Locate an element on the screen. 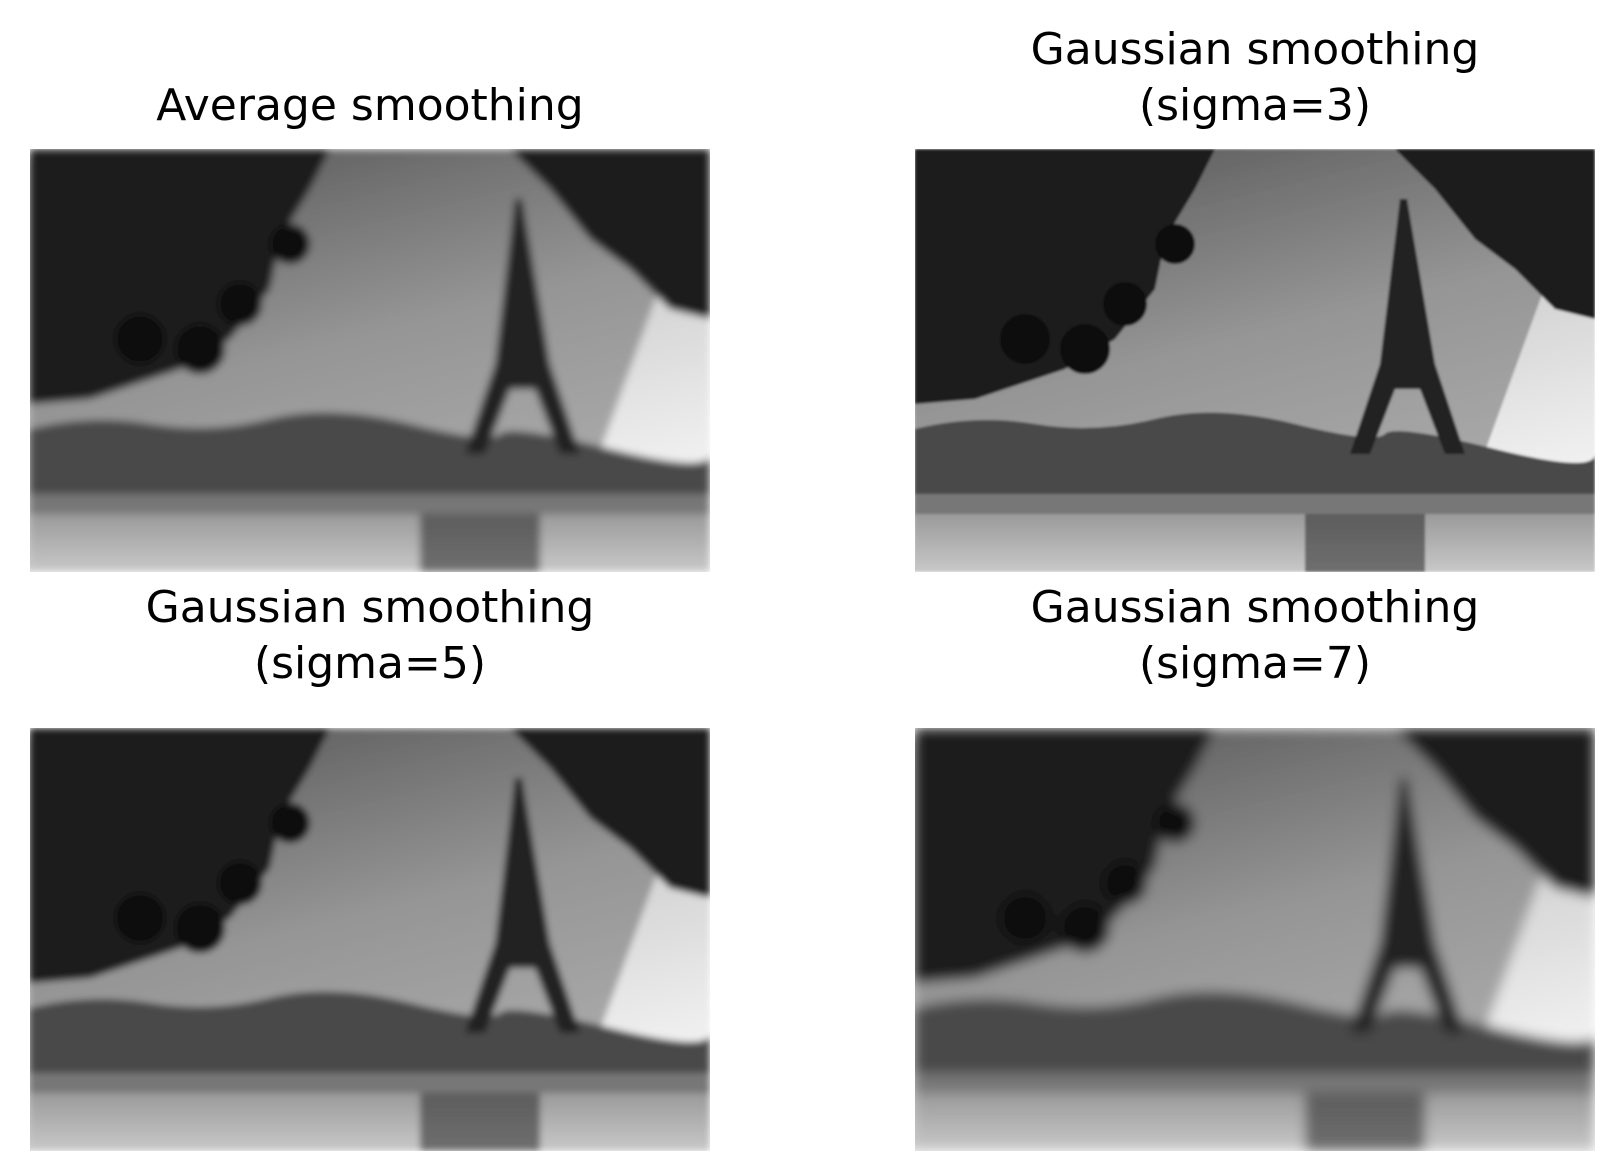 Image resolution: width=1614 pixels, height=1174 pixels. panel-title: Gaussian smoothing (sigma=3) is located at coordinates (1255, 78).